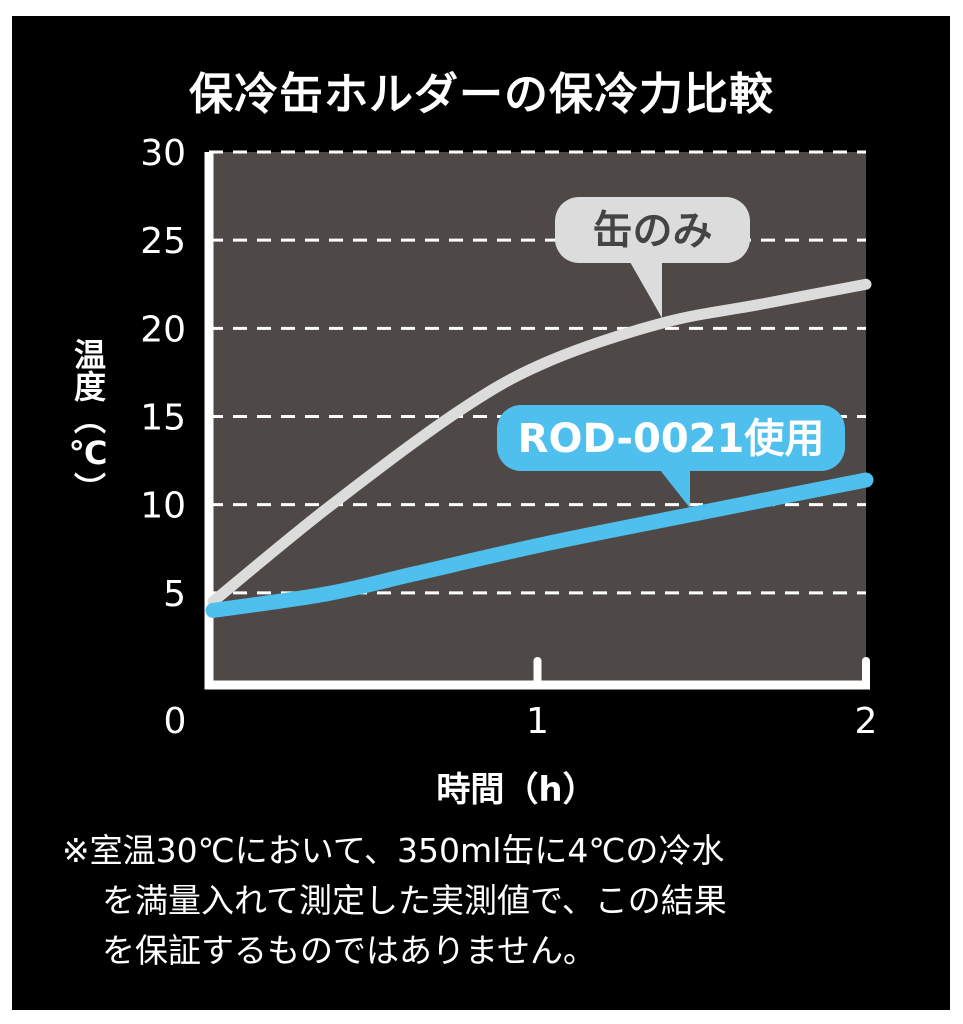 The height and width of the screenshot is (1024, 963). I want to click on x-tick-label: 1, so click(537, 721).